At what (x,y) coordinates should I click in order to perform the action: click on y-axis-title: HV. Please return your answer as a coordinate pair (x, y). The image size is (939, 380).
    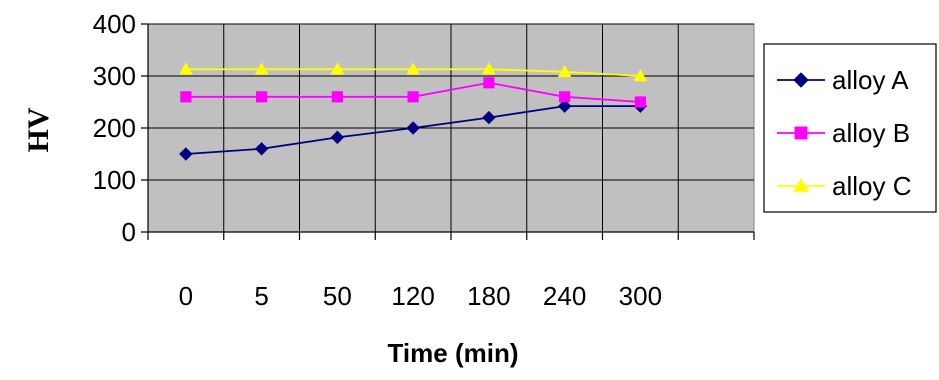
    Looking at the image, I should click on (38, 129).